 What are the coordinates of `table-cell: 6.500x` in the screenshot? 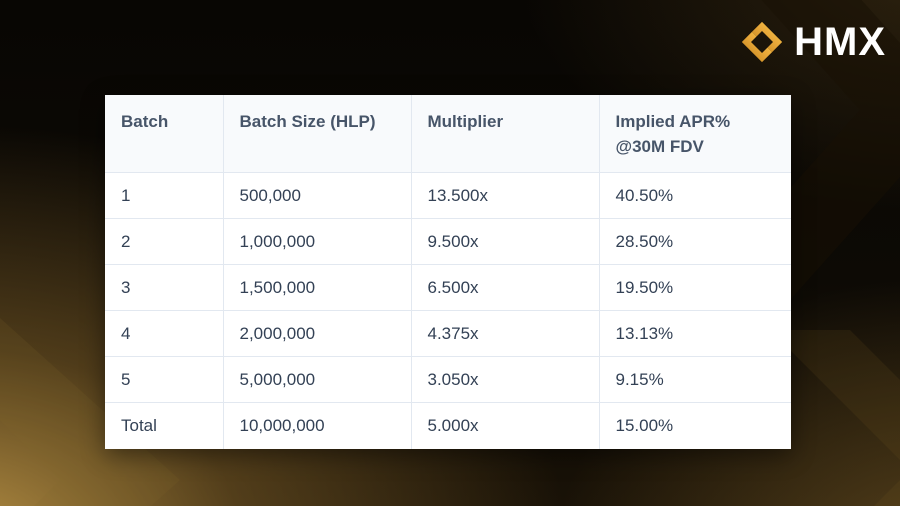 It's located at (504, 288).